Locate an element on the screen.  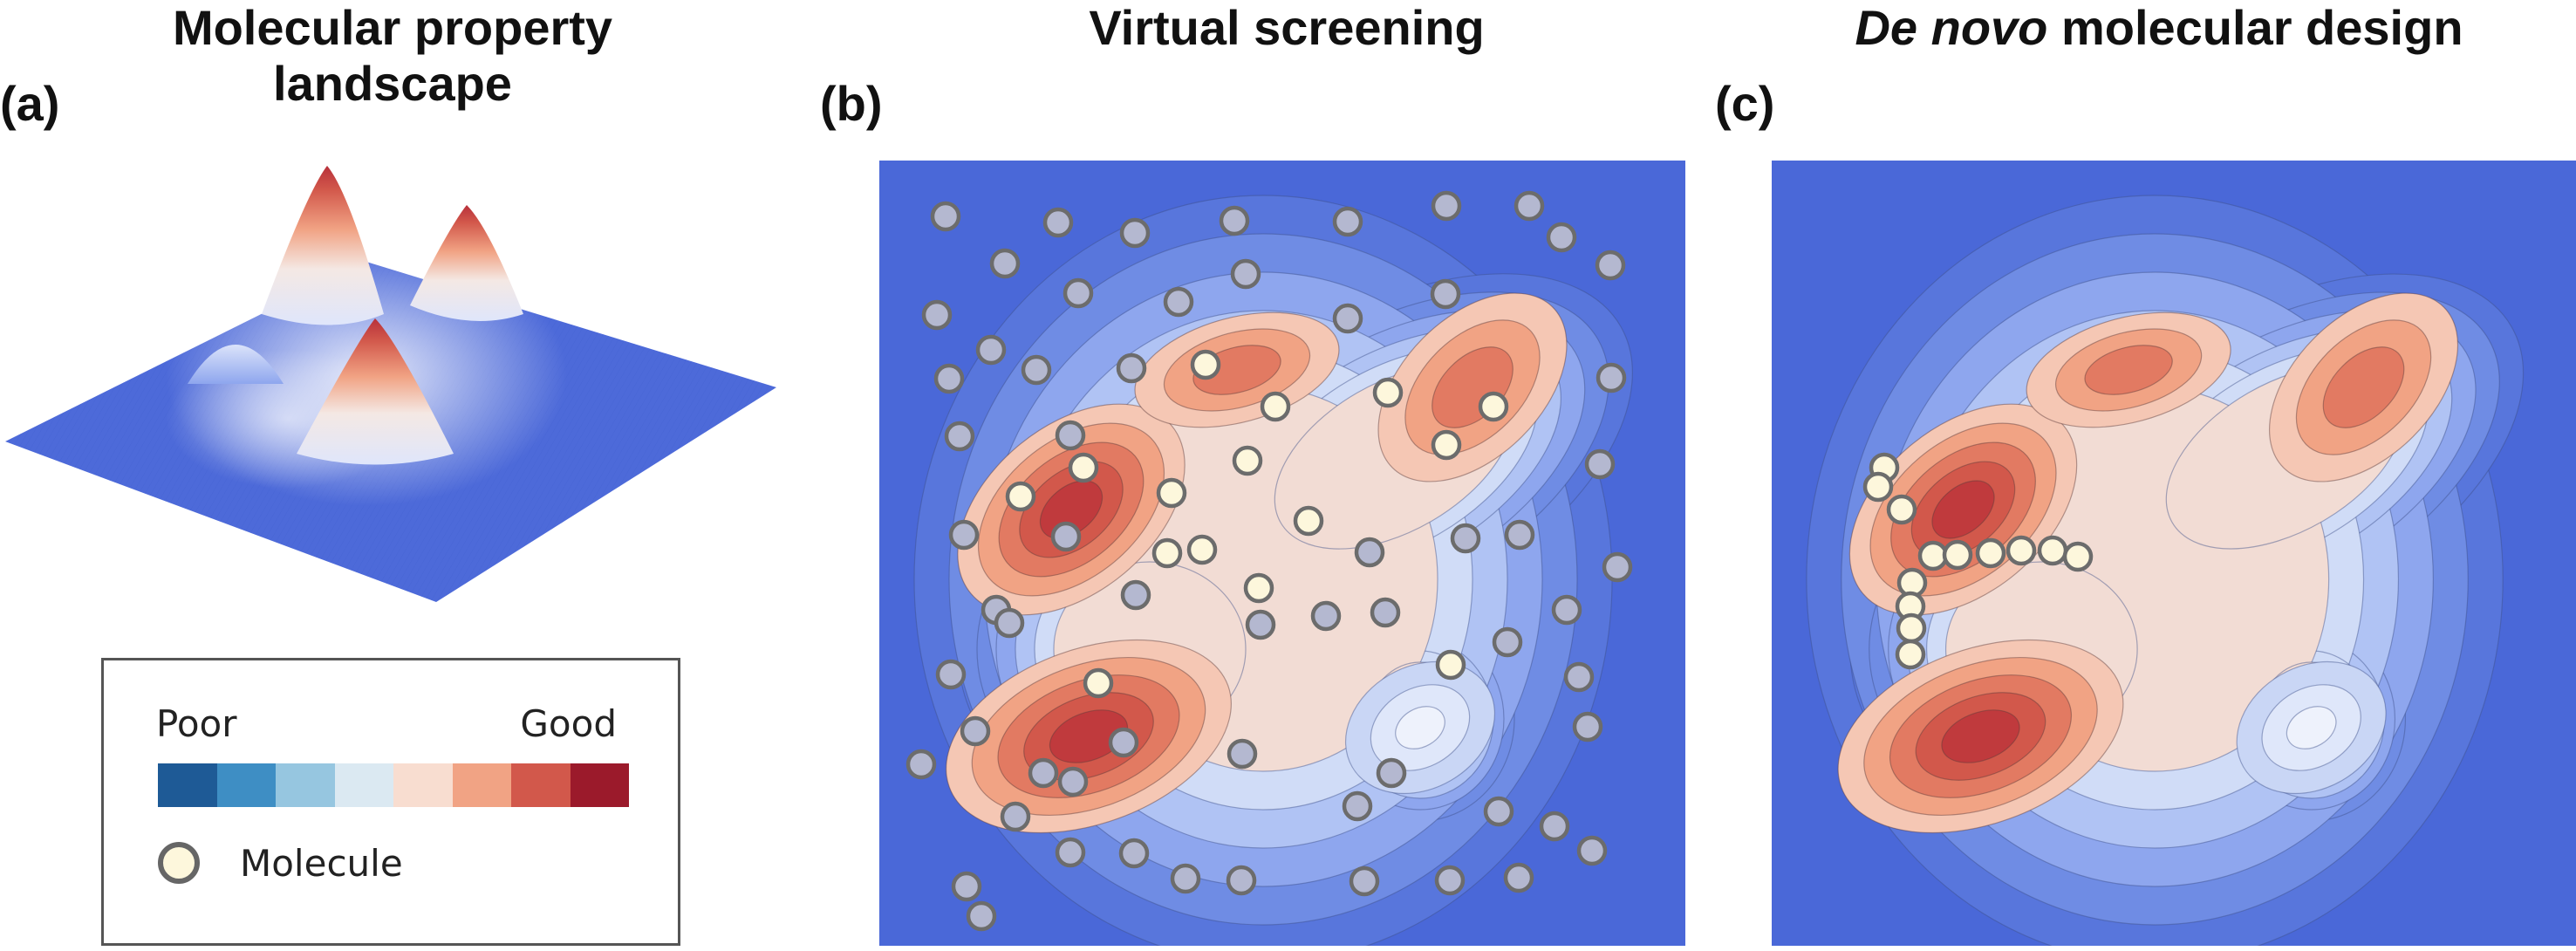
landscape-peak-front is located at coordinates (375, 391).